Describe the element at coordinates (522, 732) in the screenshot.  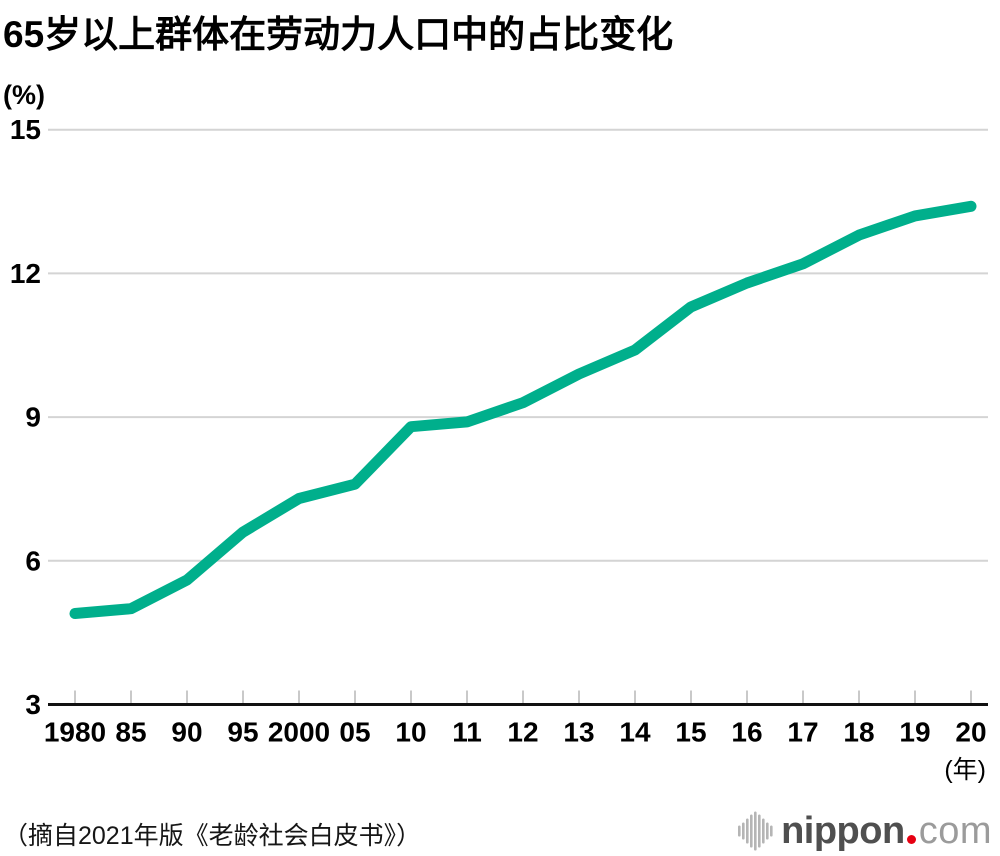
I see `x-tick-label-12: 12` at that location.